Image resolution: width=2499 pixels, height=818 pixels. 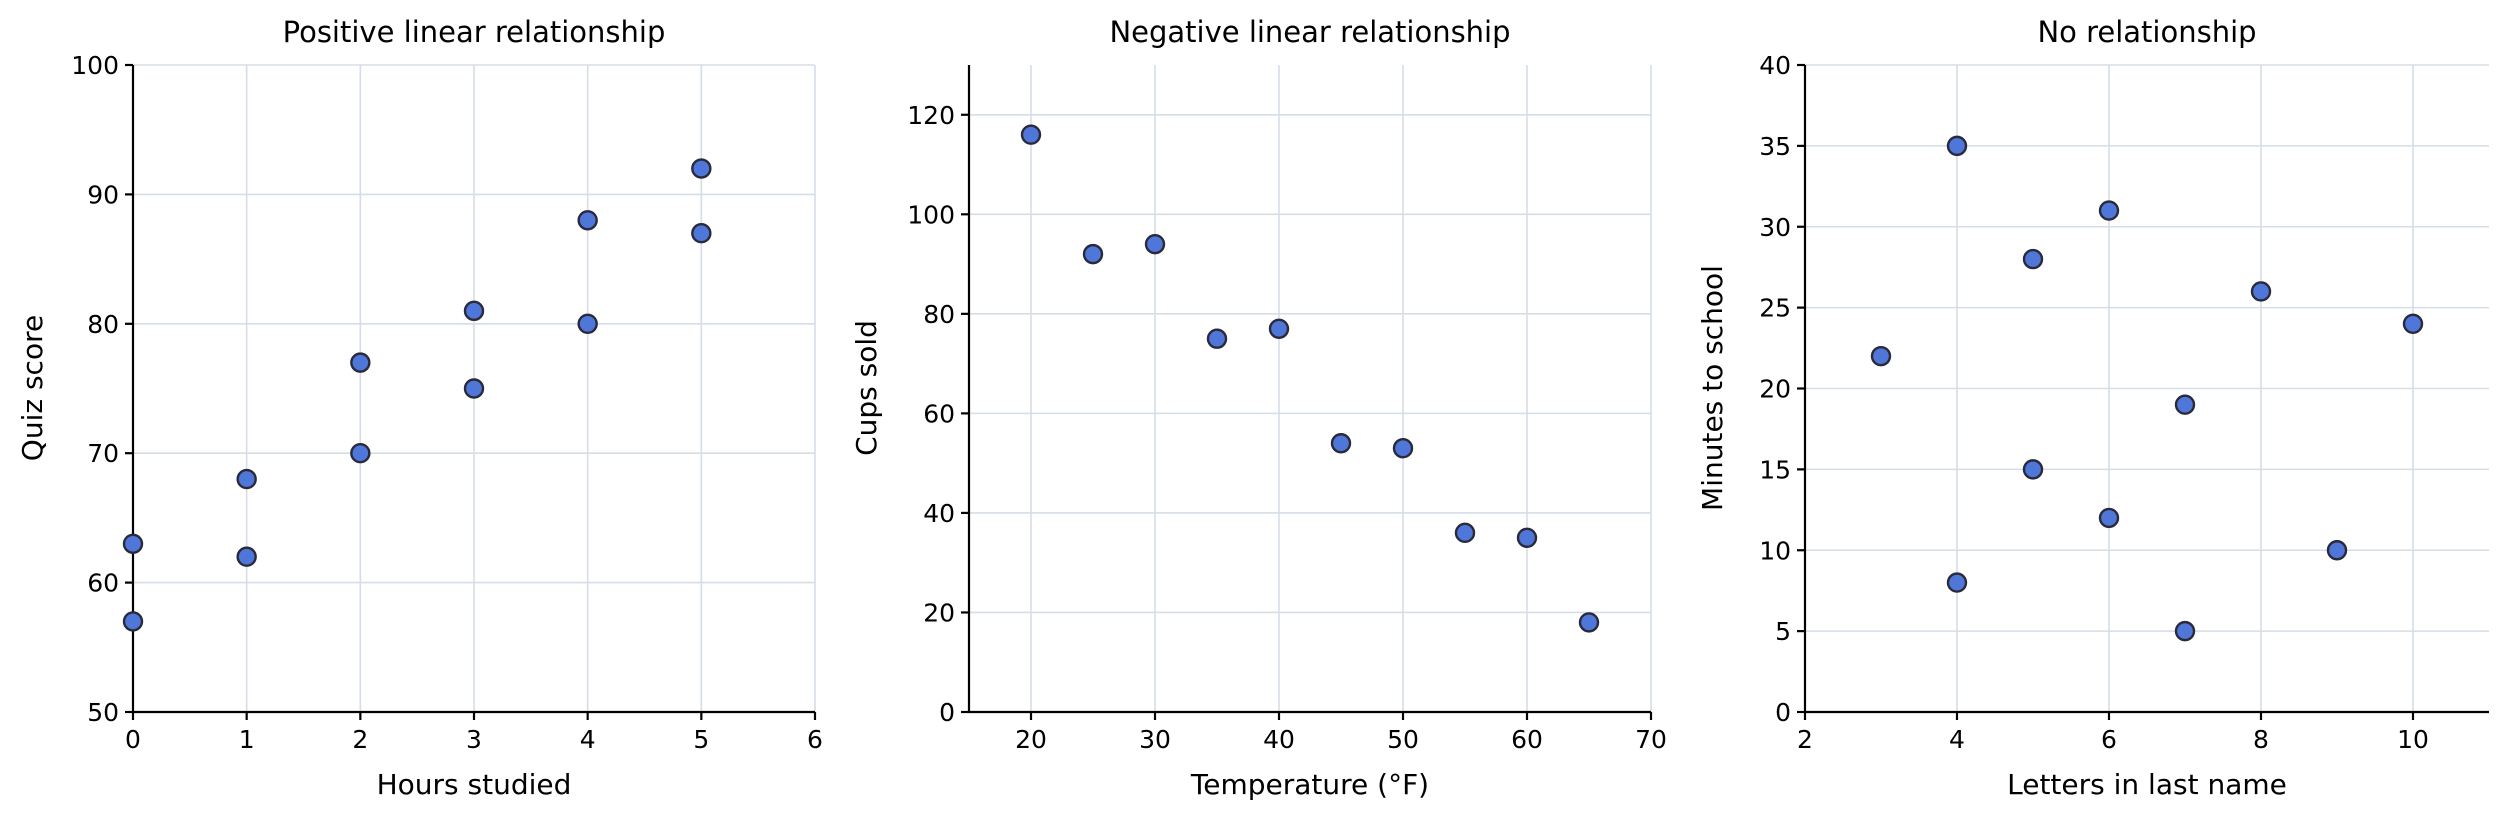 What do you see at coordinates (2261, 739) in the screenshot?
I see `x-tick-label: 8` at bounding box center [2261, 739].